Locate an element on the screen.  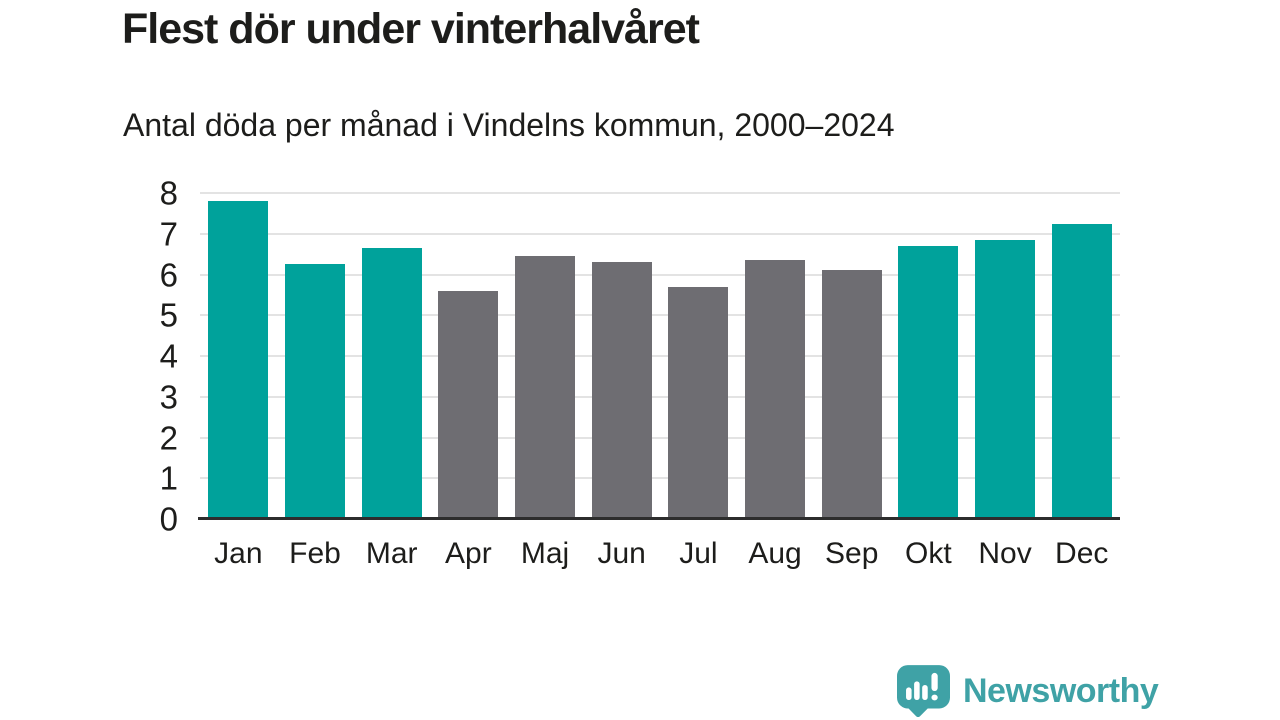
bar-slot-aug is located at coordinates (775, 356).